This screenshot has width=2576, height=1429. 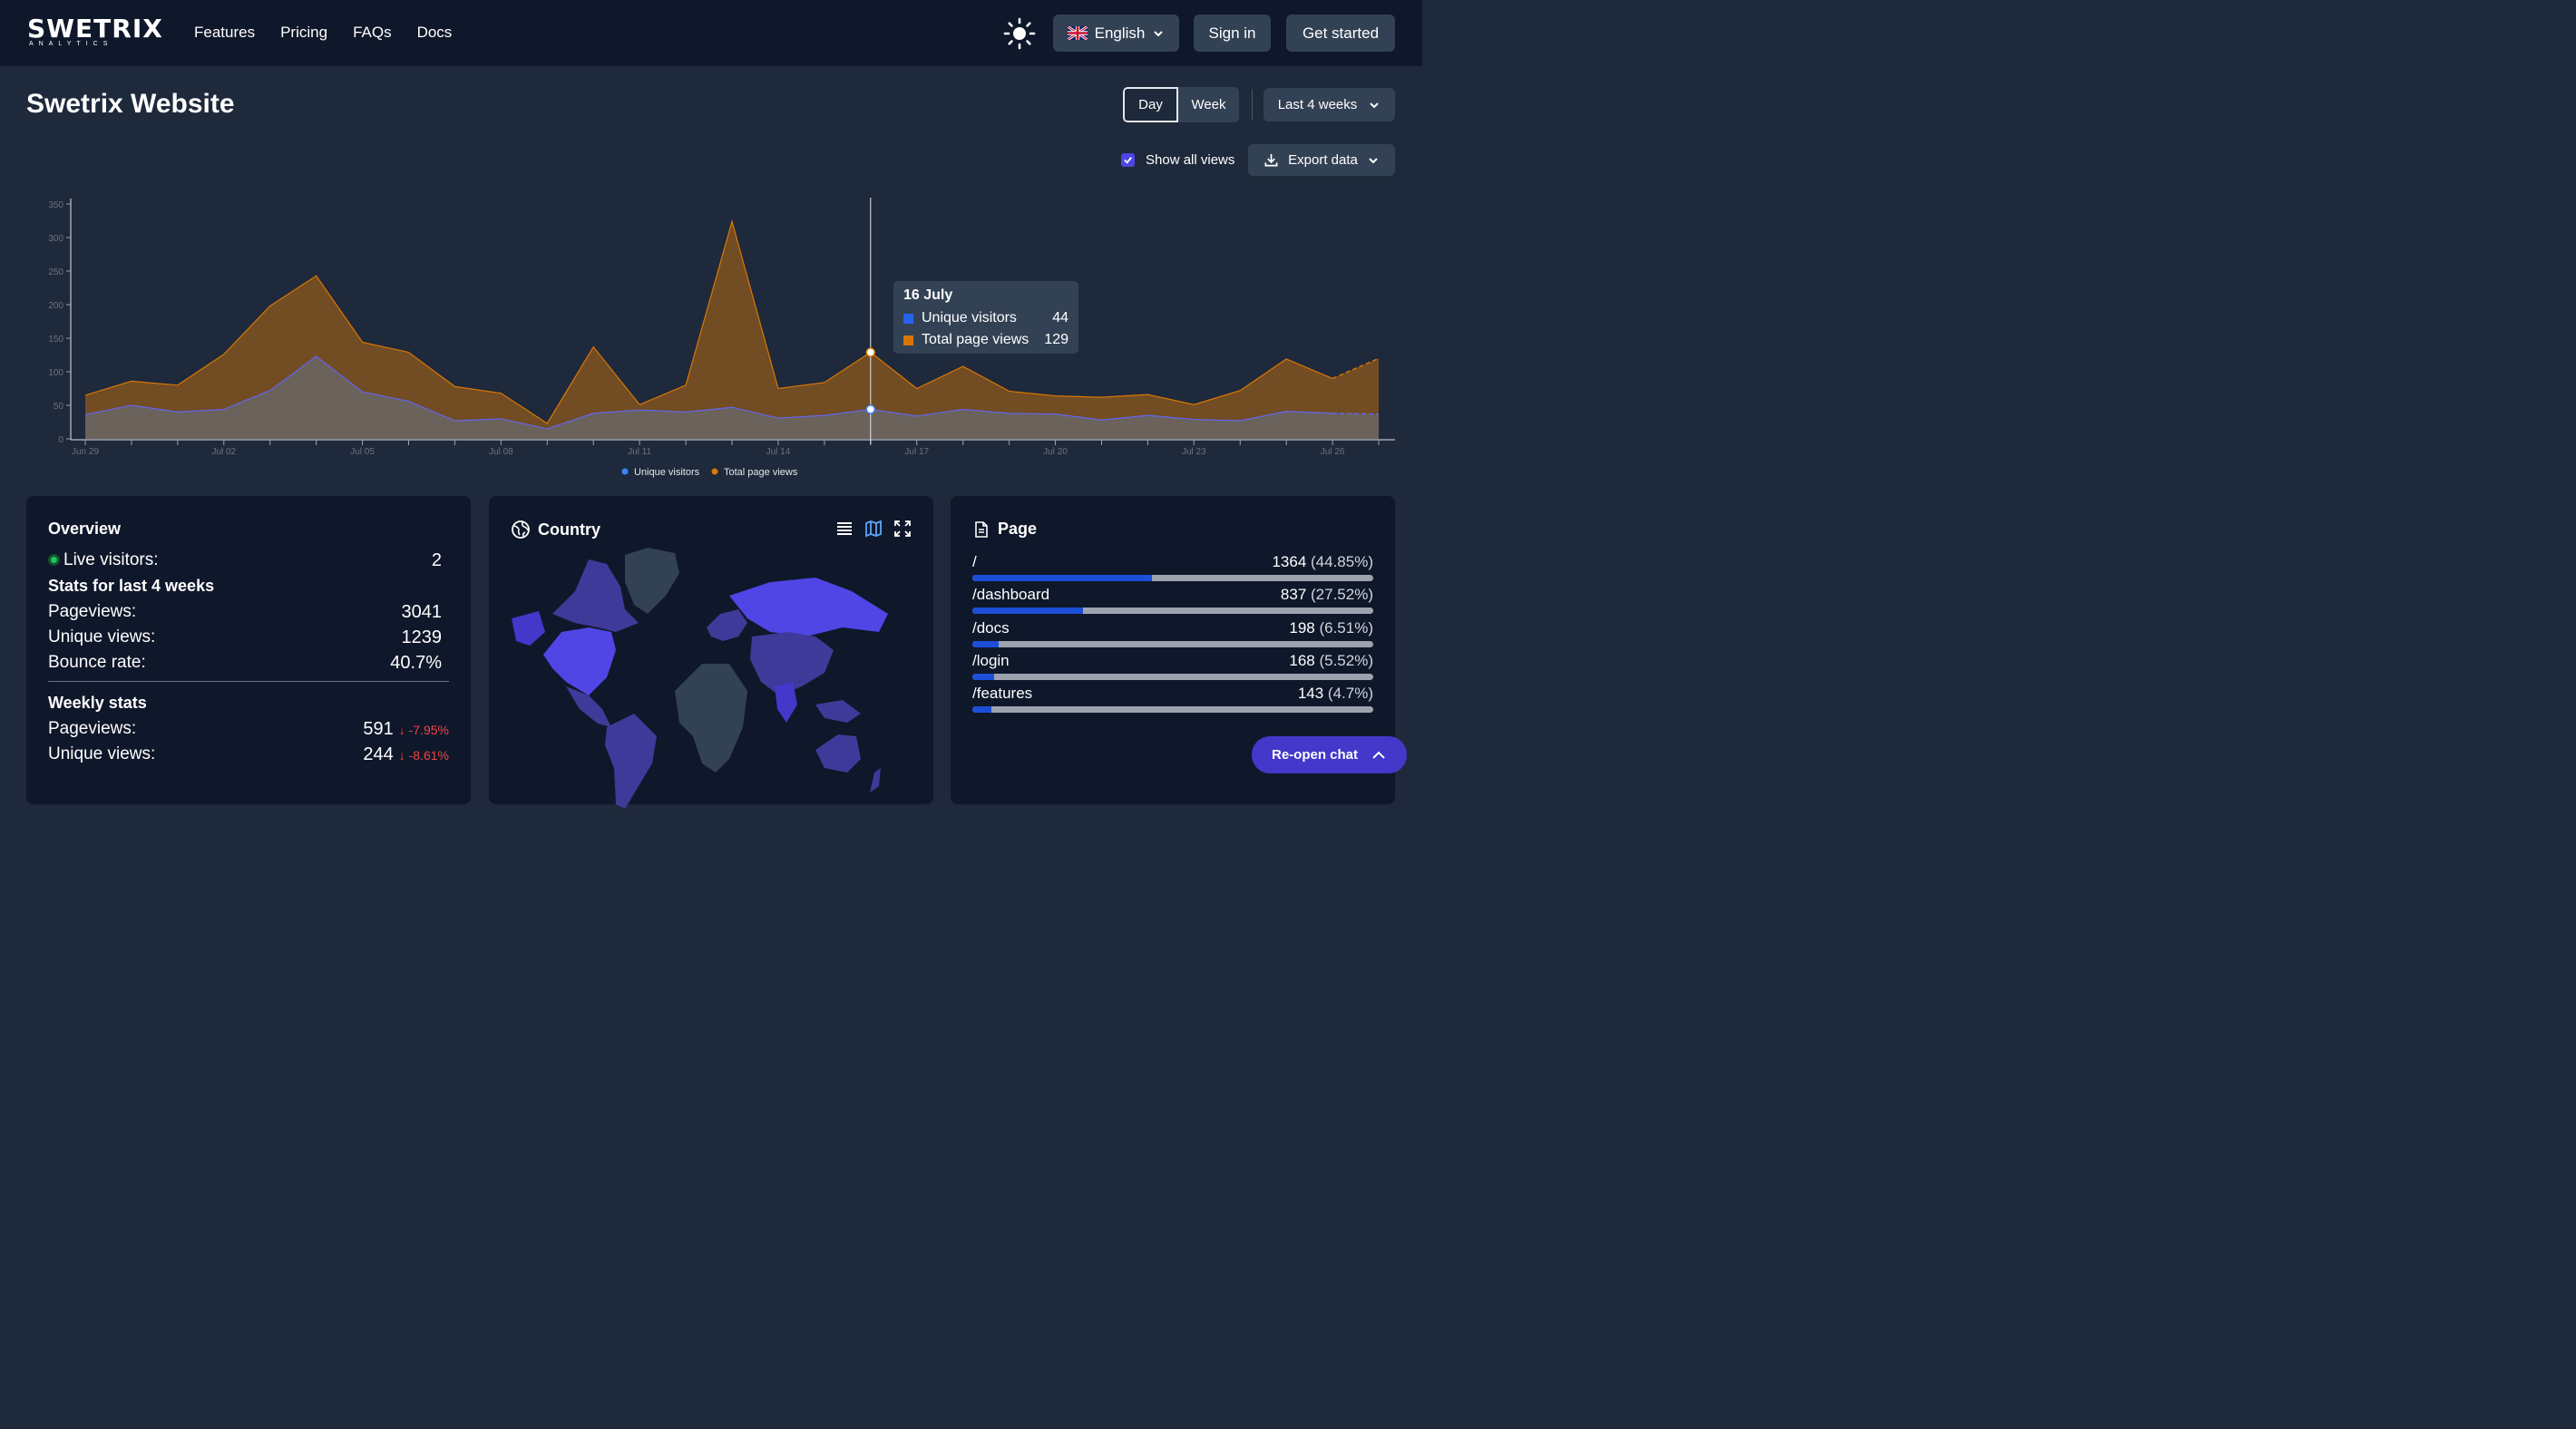 I want to click on swetrix-logo: SWETRIX ANALYTICS, so click(x=95, y=31).